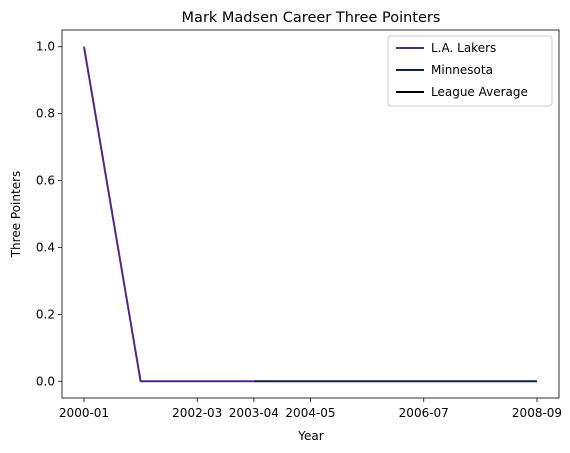  What do you see at coordinates (254, 413) in the screenshot?
I see `x-tick-label-2: 2003-04` at bounding box center [254, 413].